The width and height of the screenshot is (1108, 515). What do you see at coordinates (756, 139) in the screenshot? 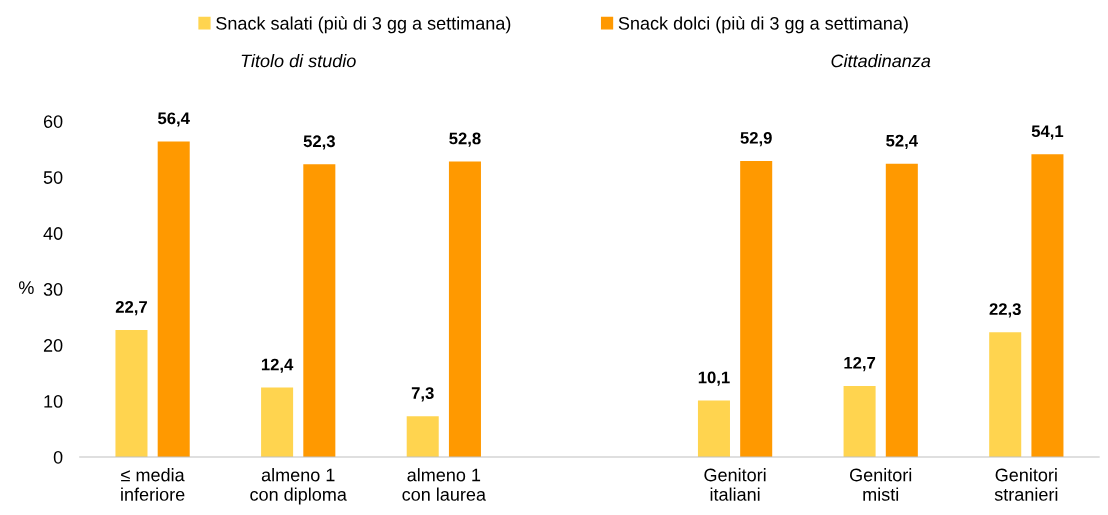
I see `data-label: 52,9` at bounding box center [756, 139].